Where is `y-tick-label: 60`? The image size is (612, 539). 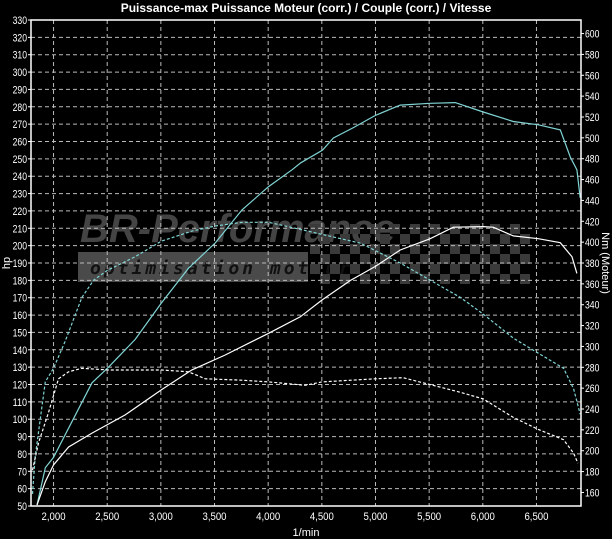 y-tick-label: 60 is located at coordinates (22, 490).